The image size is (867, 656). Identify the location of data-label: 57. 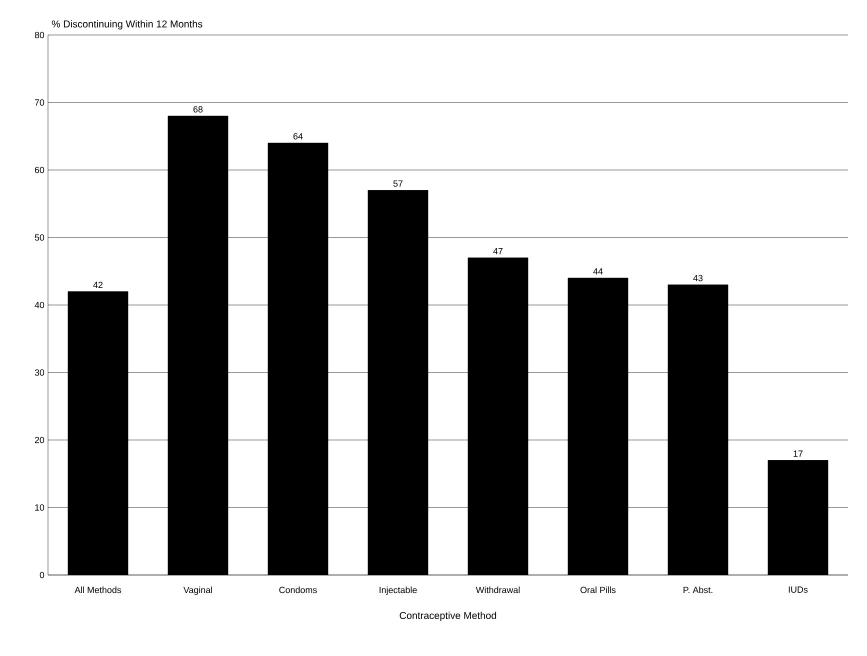
(398, 183).